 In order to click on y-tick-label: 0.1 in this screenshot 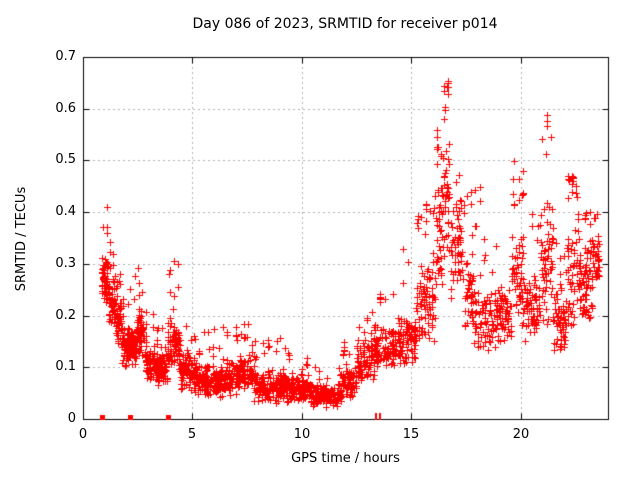, I will do `click(65, 366)`.